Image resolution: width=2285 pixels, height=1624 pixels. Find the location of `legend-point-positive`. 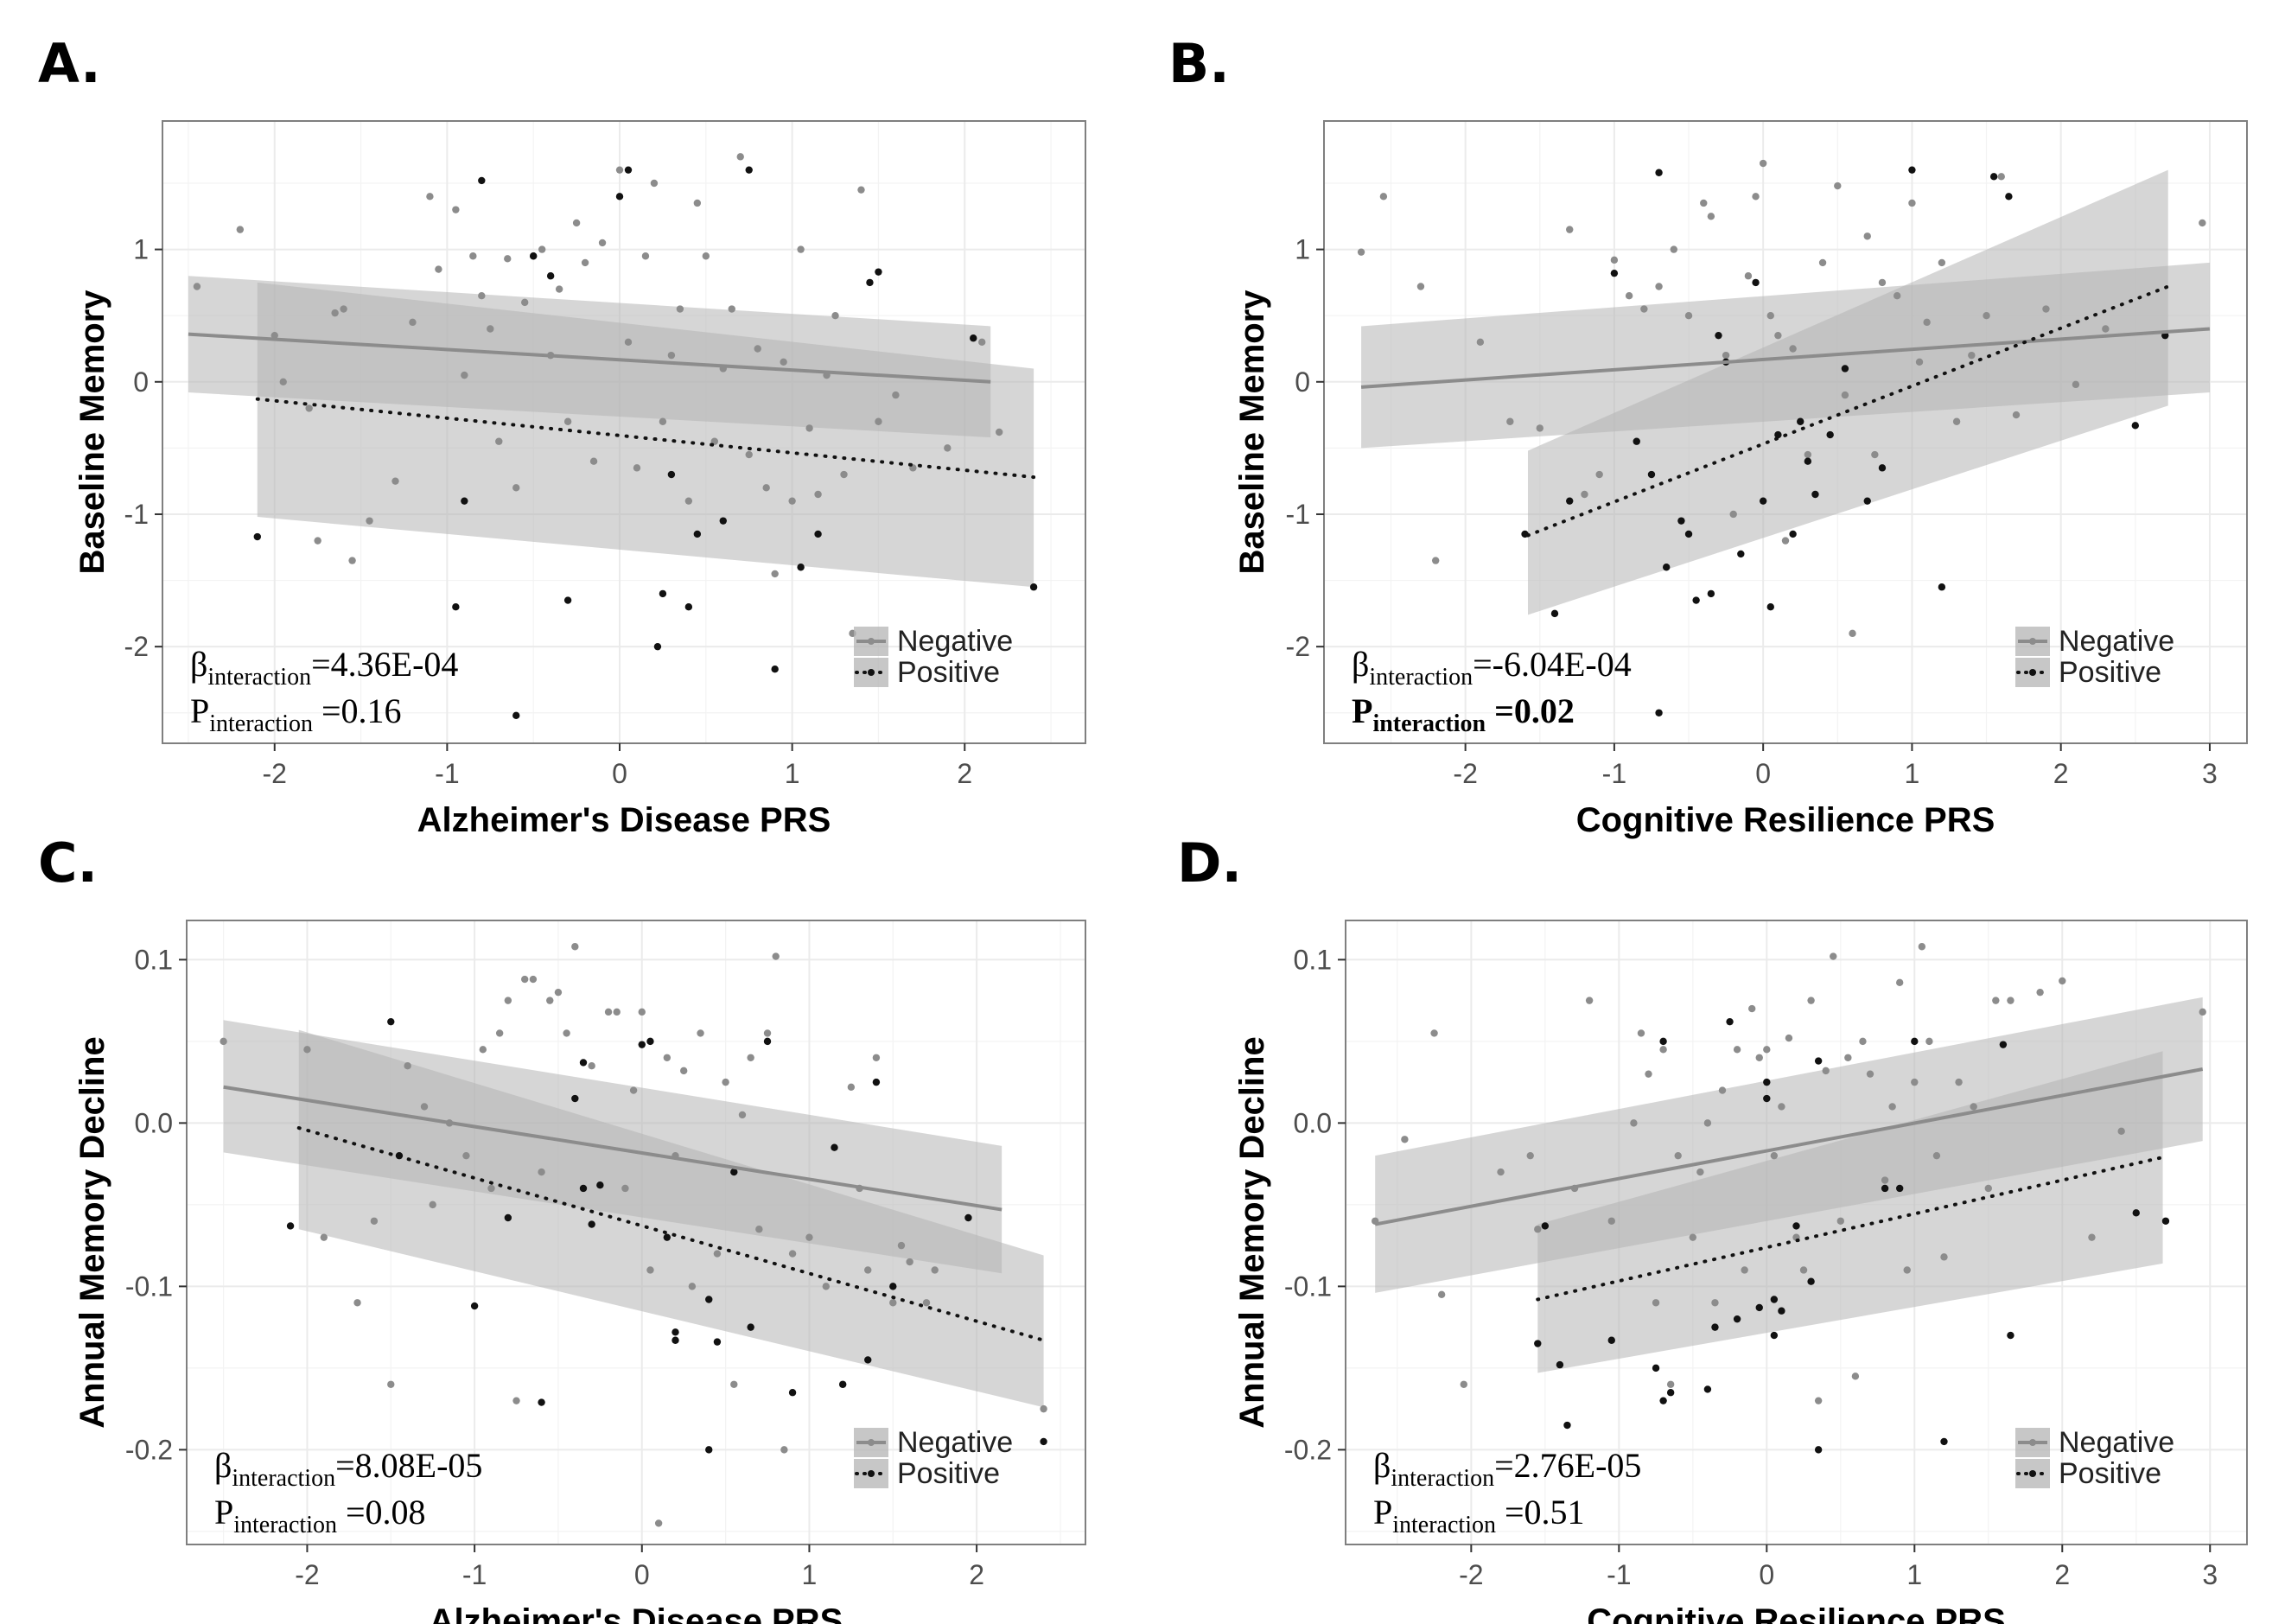

legend-point-positive is located at coordinates (872, 1473).